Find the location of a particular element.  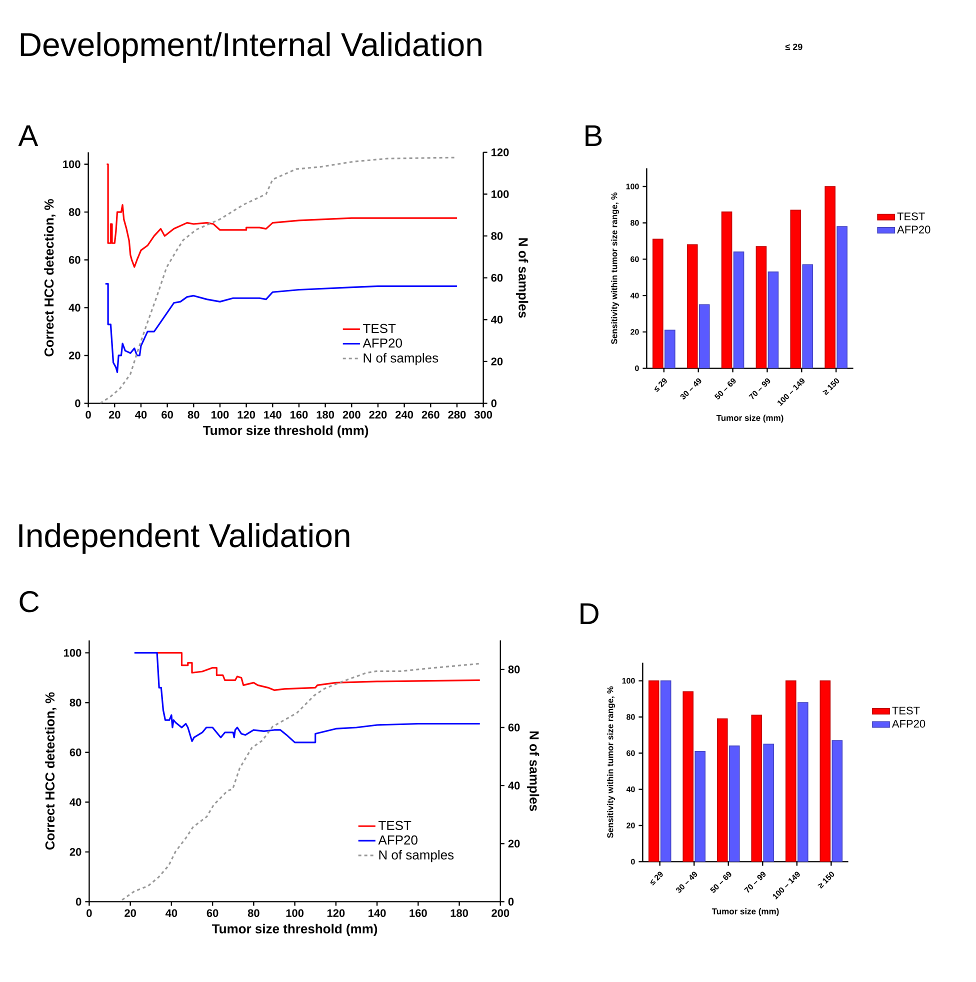

x-tick-label: 180 is located at coordinates (459, 913).